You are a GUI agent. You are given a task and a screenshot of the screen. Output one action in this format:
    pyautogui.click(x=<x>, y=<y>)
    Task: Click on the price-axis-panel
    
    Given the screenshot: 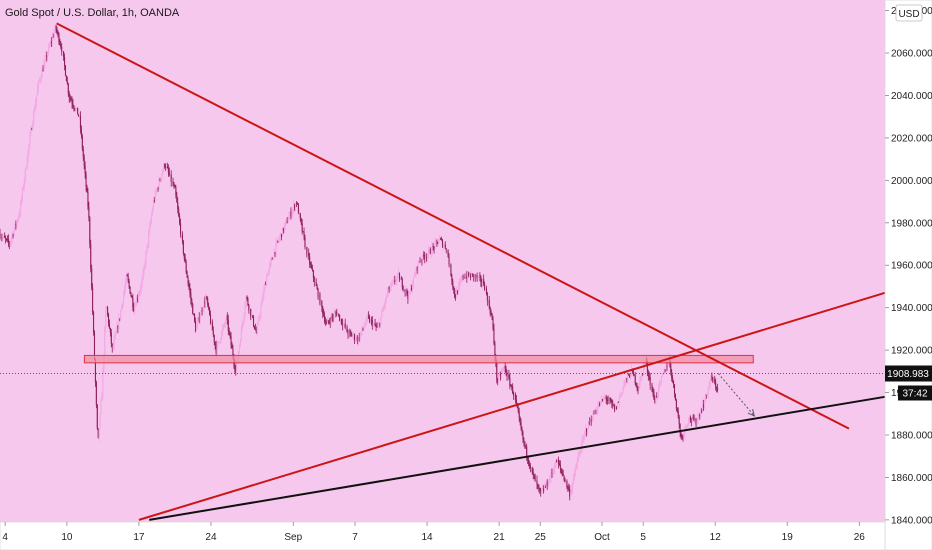 What is the action you would take?
    pyautogui.click(x=908, y=275)
    